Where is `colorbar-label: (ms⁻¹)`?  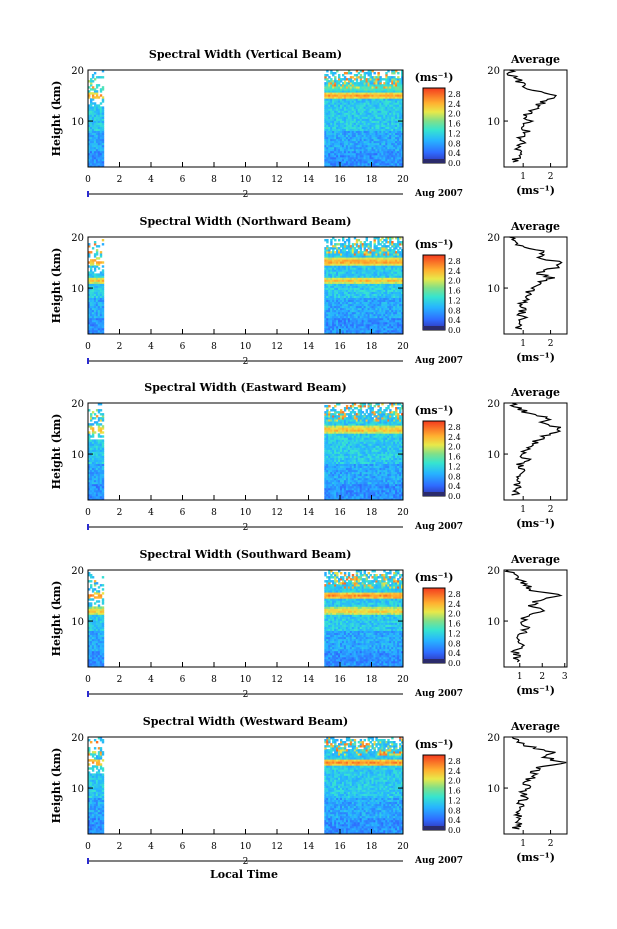
colorbar-label: (ms⁻¹) is located at coordinates (434, 244).